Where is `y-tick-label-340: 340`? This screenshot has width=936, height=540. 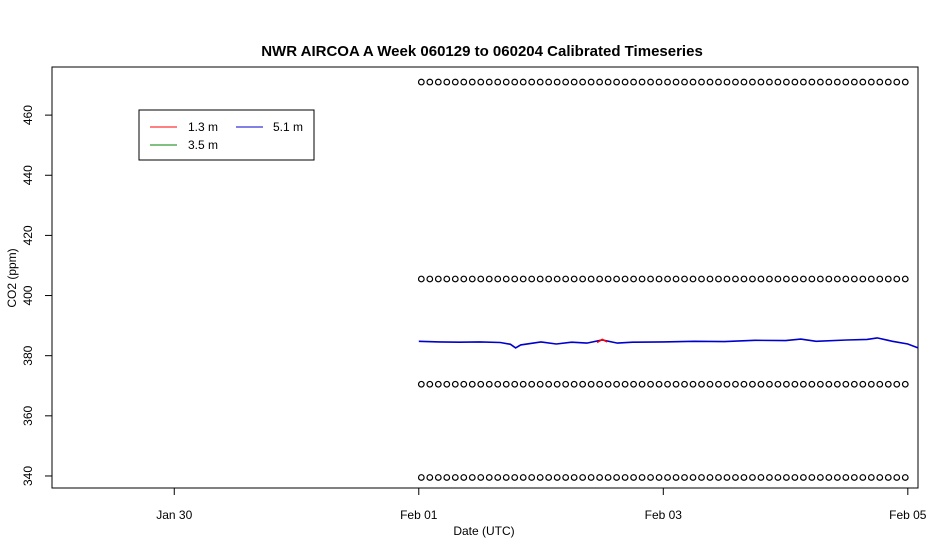
y-tick-label-340: 340 is located at coordinates (28, 476).